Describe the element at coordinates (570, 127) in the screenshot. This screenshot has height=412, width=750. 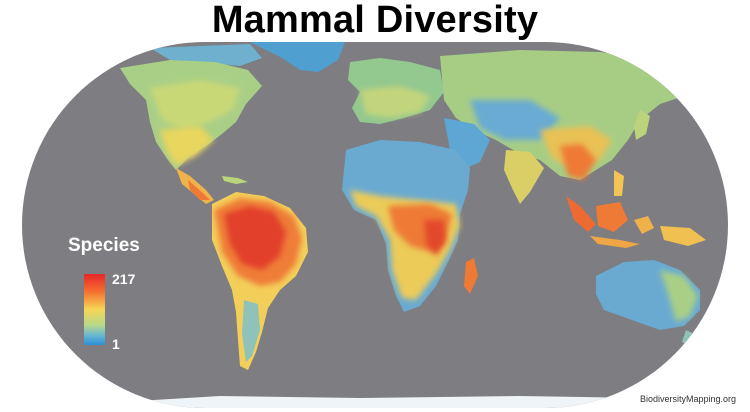
I see `asia` at that location.